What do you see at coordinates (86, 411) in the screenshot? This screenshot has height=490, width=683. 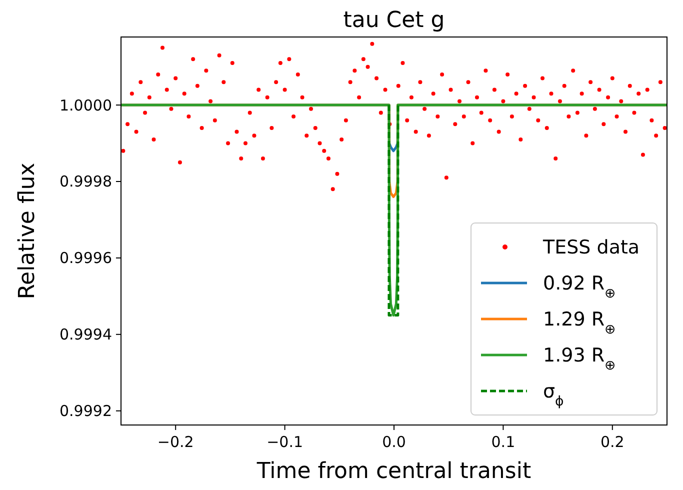 I see `y-tick-label: 0.9992` at bounding box center [86, 411].